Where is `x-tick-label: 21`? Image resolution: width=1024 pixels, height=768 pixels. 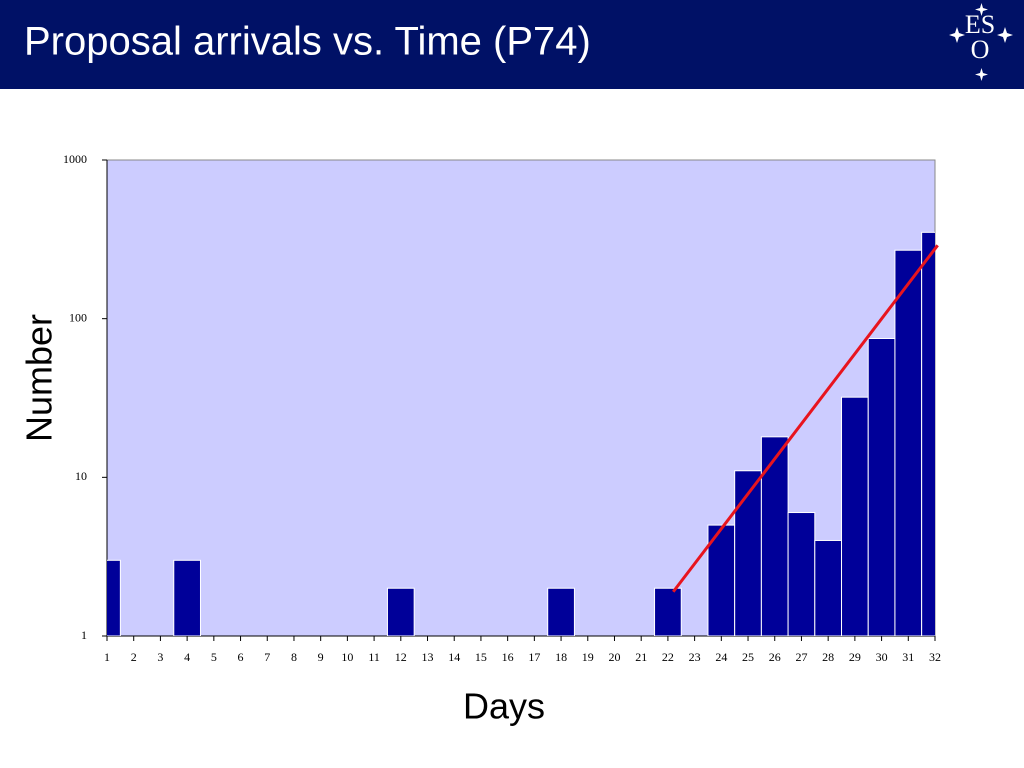
x-tick-label: 21 is located at coordinates (641, 657).